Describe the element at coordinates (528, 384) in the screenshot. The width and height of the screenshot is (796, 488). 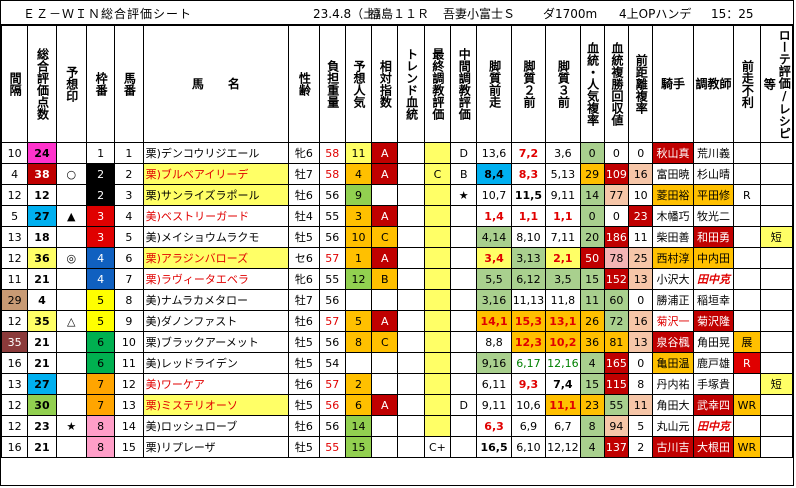
I see `style-2-cell: 9,3` at that location.